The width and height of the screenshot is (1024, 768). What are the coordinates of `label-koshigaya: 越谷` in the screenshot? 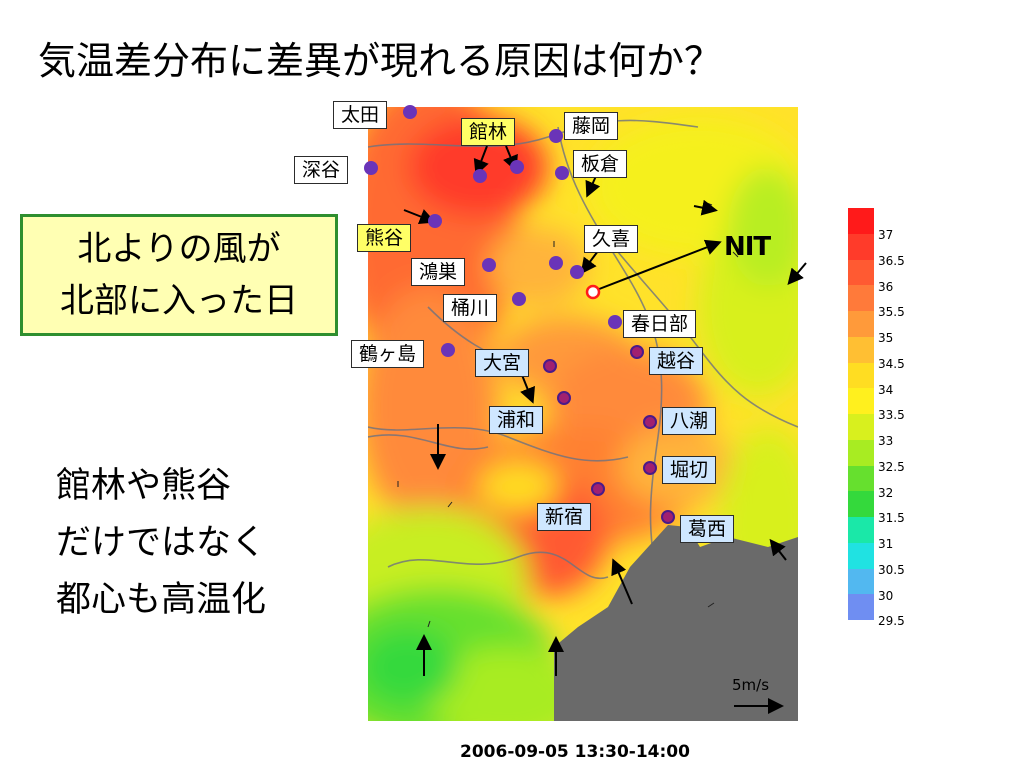 It's located at (676, 361).